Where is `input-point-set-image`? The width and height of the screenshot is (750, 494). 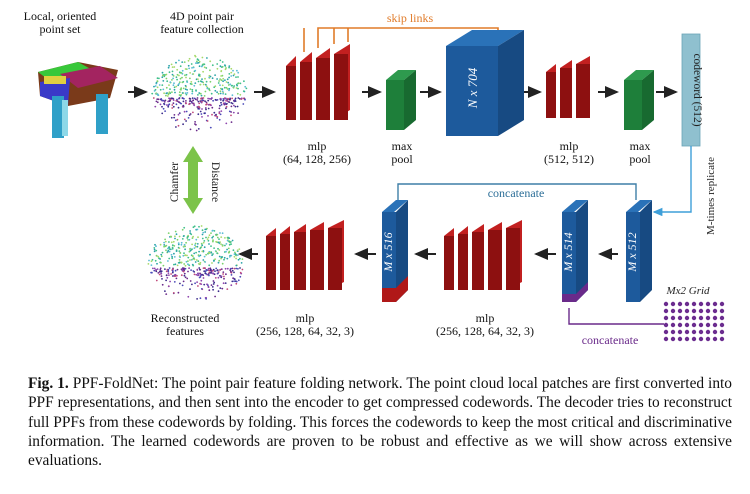
input-point-set-image is located at coordinates (78, 100).